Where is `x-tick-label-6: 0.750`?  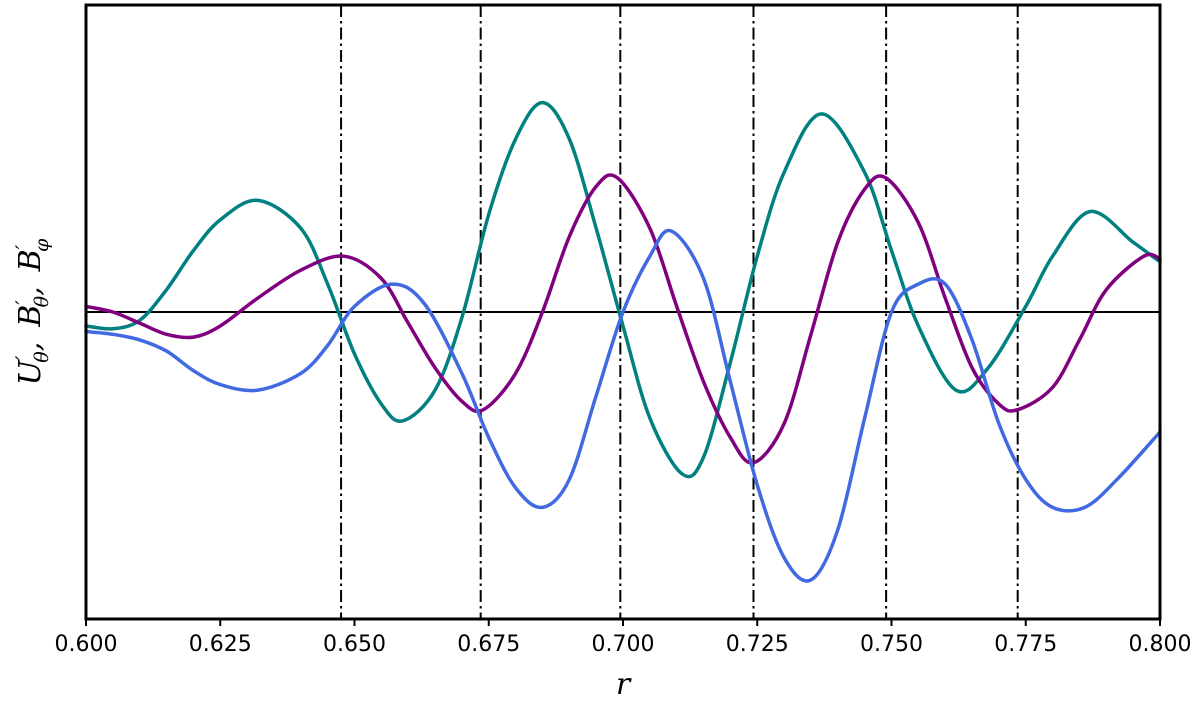
x-tick-label-6: 0.750 is located at coordinates (891, 644).